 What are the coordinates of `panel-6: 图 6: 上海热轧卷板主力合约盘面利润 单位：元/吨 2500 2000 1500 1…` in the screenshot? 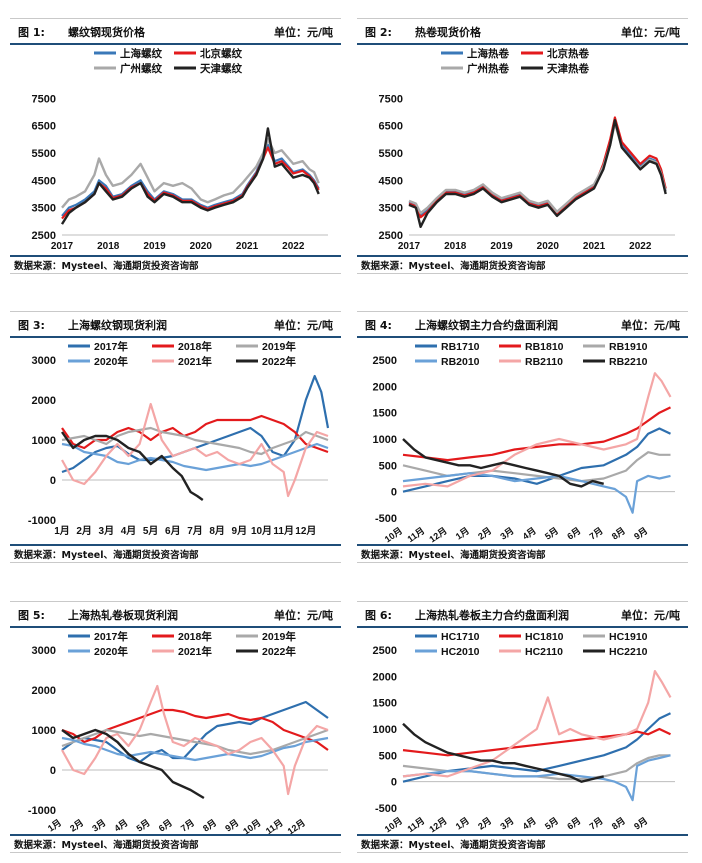 It's located at (522, 727).